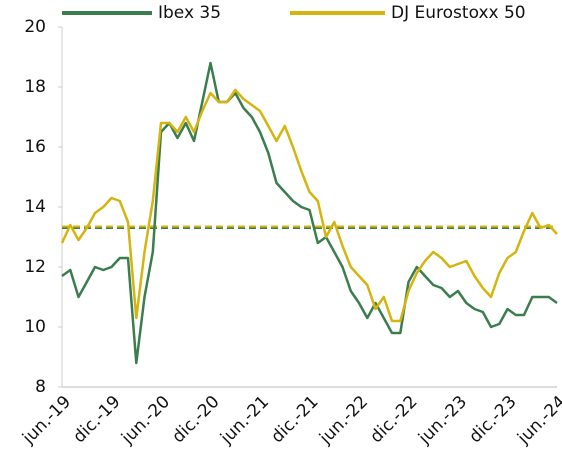 Image resolution: width=562 pixels, height=474 pixels. What do you see at coordinates (393, 419) in the screenshot?
I see `x-tick-label: dic.-22` at bounding box center [393, 419].